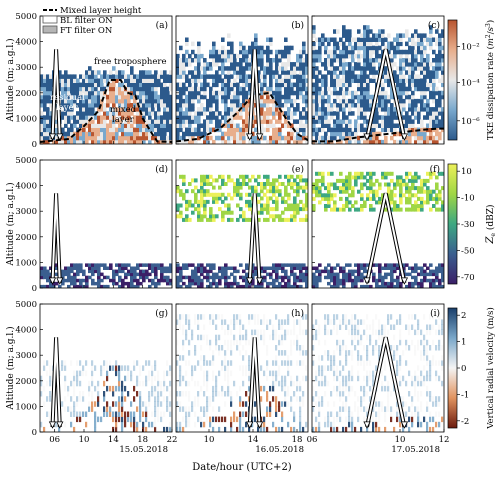 The width and height of the screenshot is (500, 477). What do you see at coordinates (463, 369) in the screenshot?
I see `colorbar-tick-label: 0` at bounding box center [463, 369].